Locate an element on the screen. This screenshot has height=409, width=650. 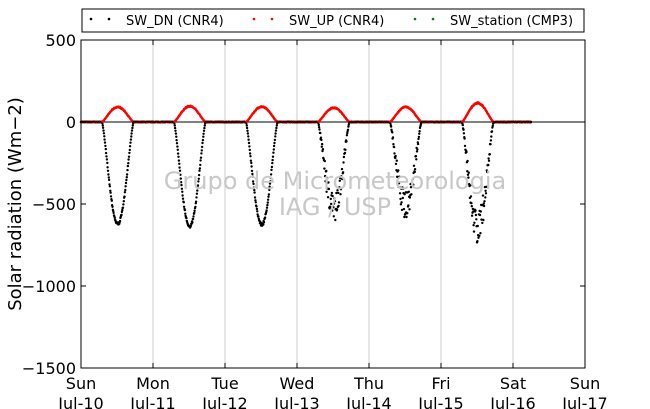
y-tick-label: −500 is located at coordinates (54, 204).